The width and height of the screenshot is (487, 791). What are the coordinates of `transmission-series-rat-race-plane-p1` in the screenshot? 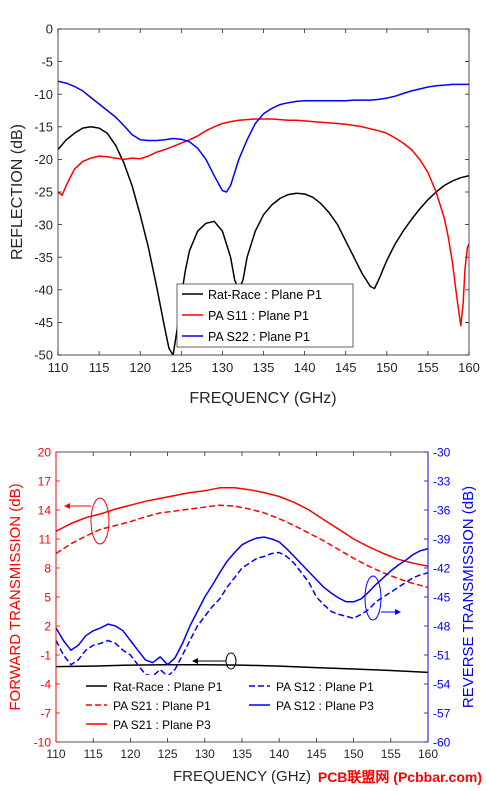 It's located at (242, 668).